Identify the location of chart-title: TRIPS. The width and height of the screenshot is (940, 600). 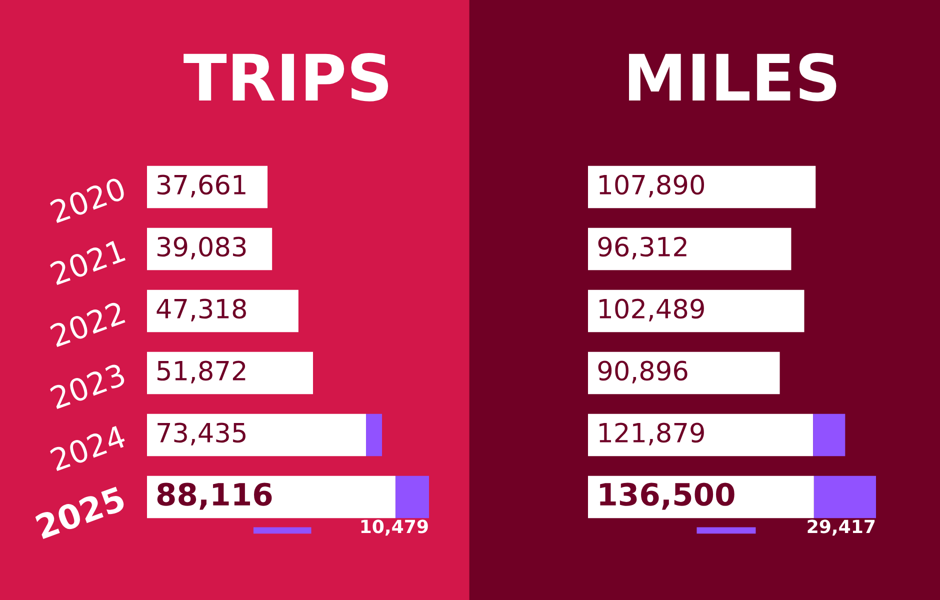
(286, 77).